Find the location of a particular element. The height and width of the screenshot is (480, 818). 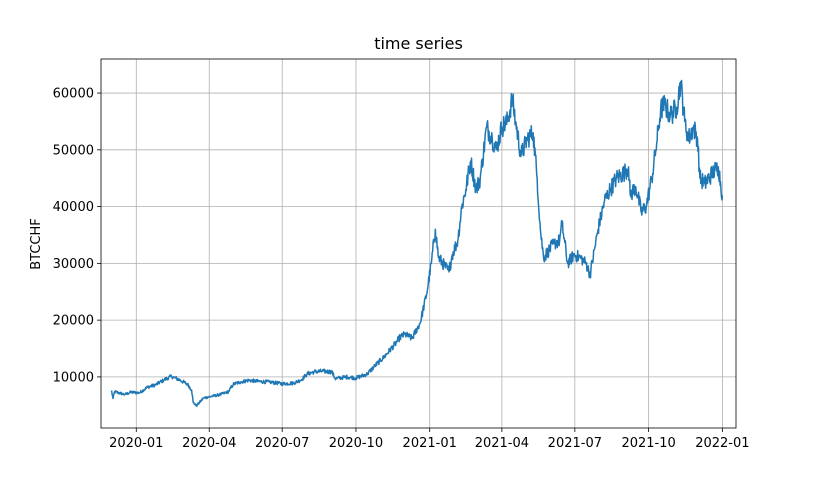

x-tick-label: 2021-04 is located at coordinates (502, 443).